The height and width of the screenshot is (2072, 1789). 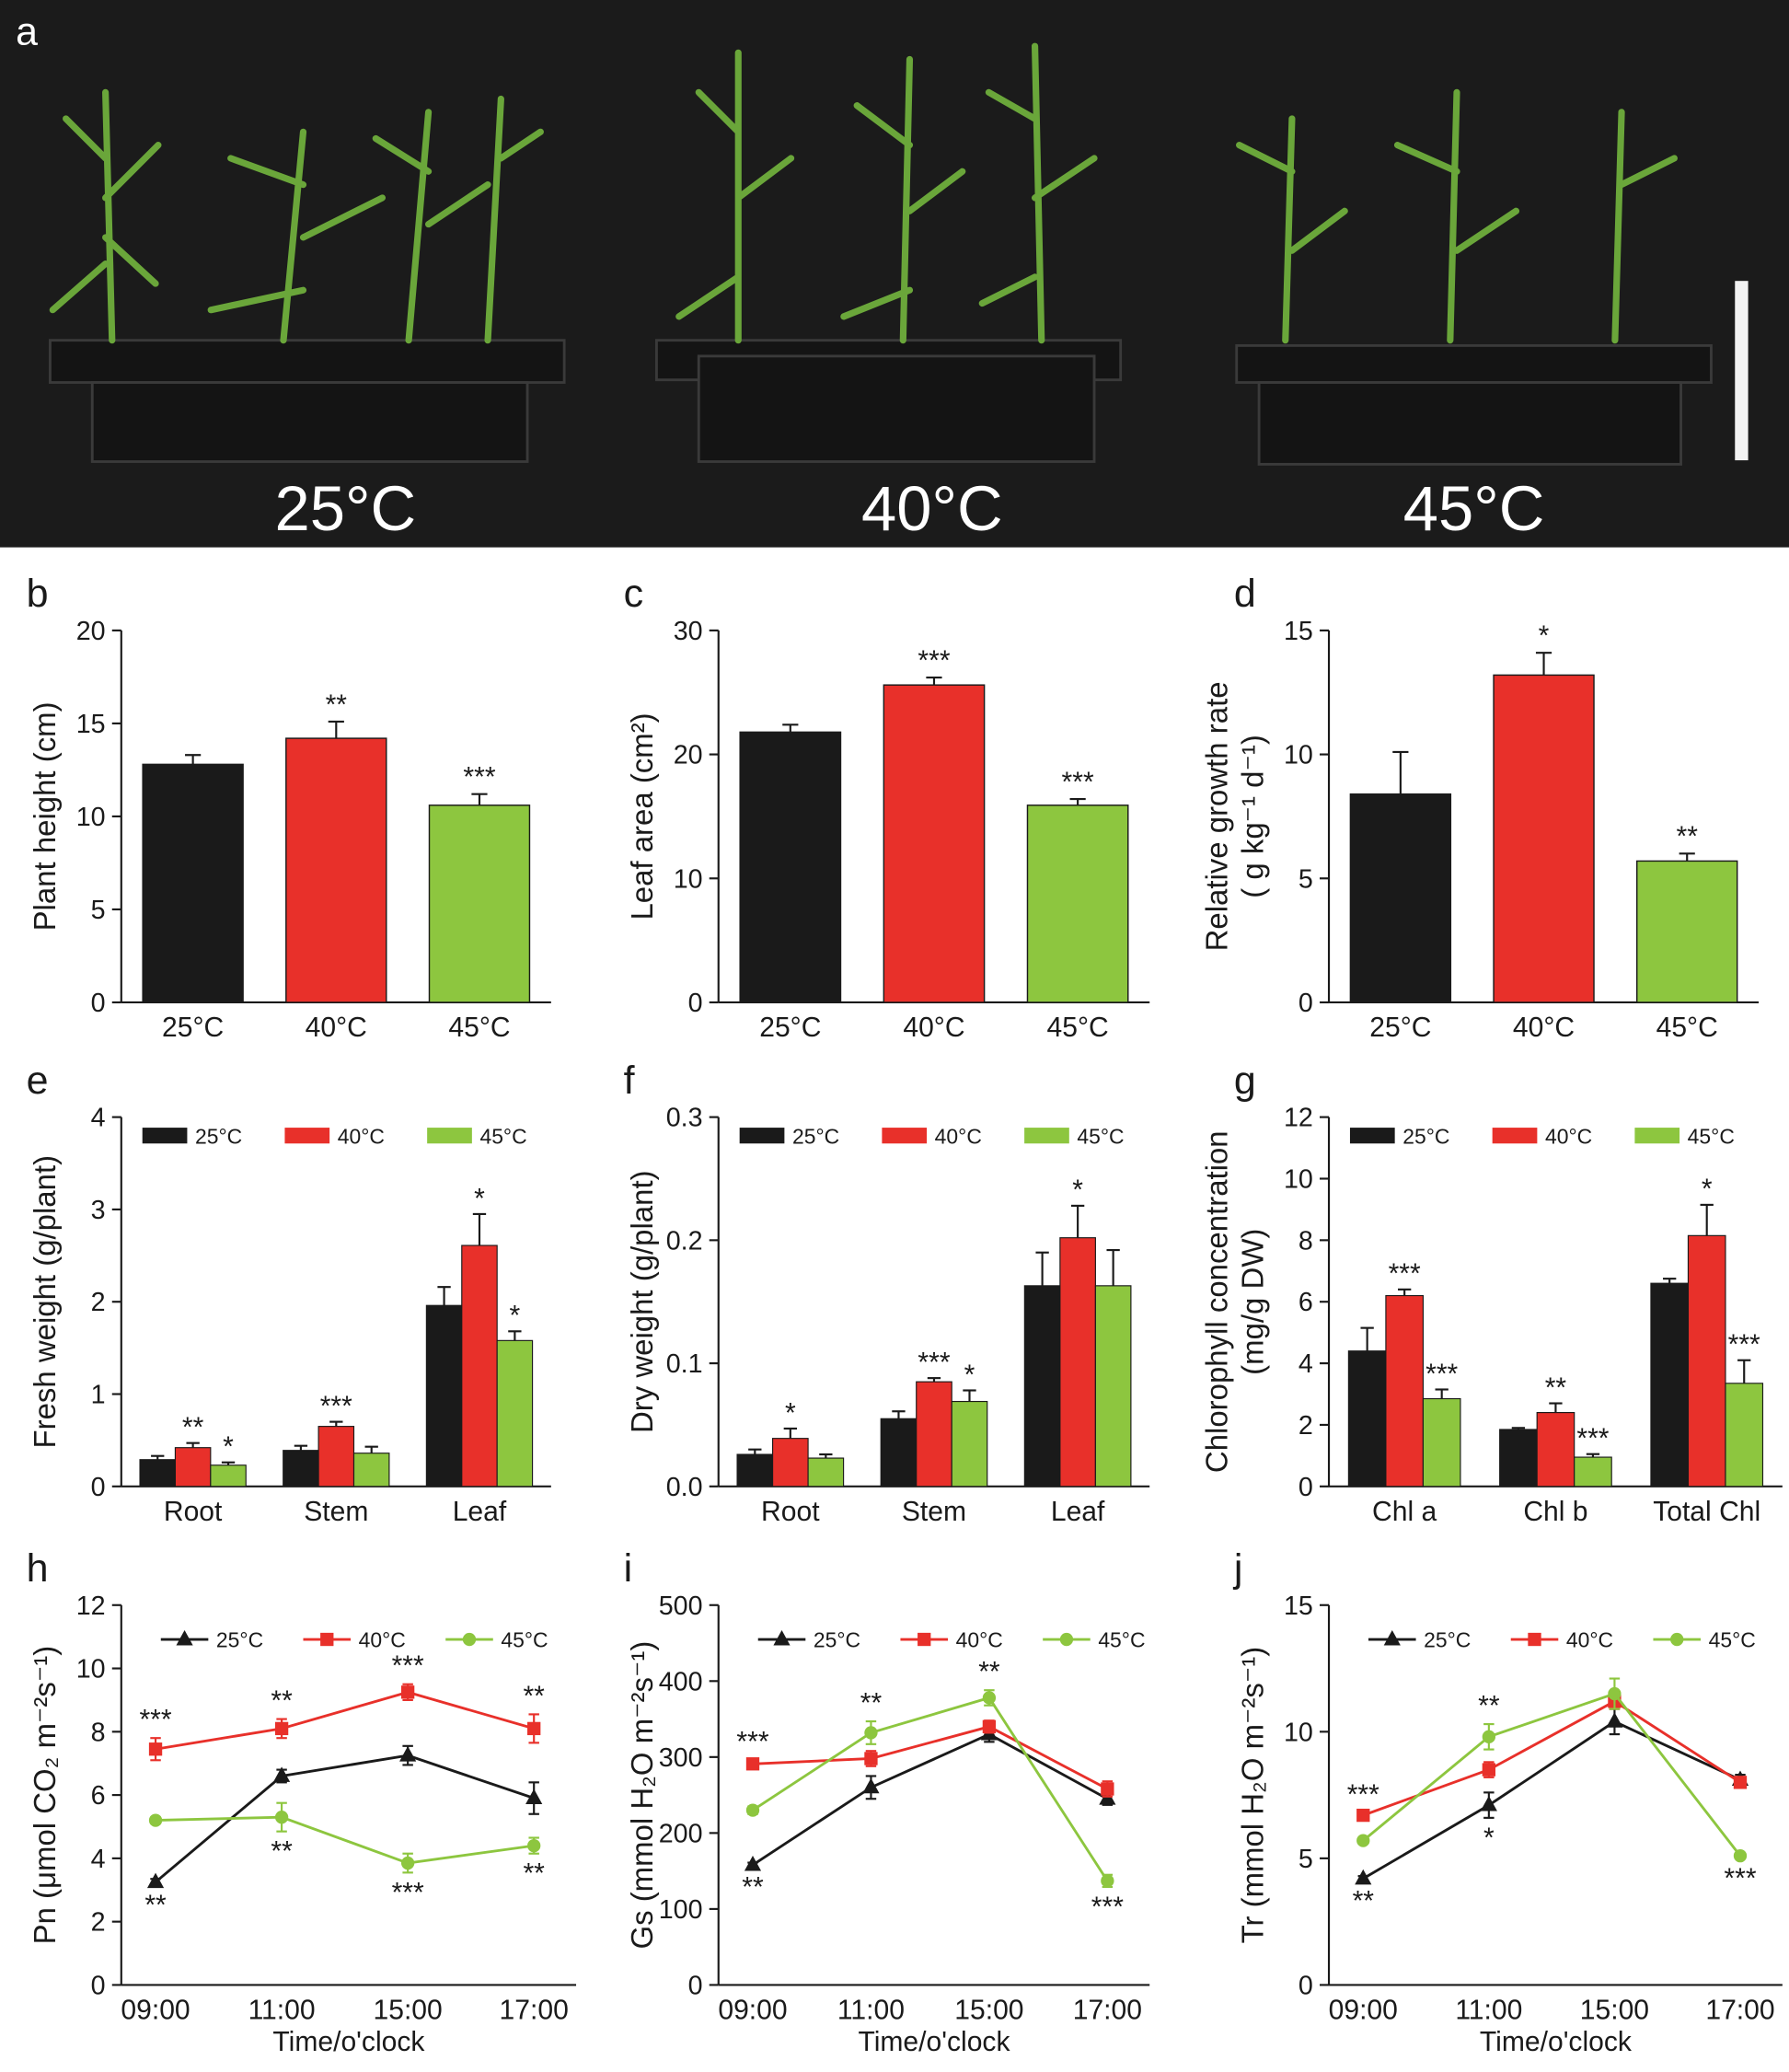 I want to click on y-tick-label: 6, so click(x=98, y=1796).